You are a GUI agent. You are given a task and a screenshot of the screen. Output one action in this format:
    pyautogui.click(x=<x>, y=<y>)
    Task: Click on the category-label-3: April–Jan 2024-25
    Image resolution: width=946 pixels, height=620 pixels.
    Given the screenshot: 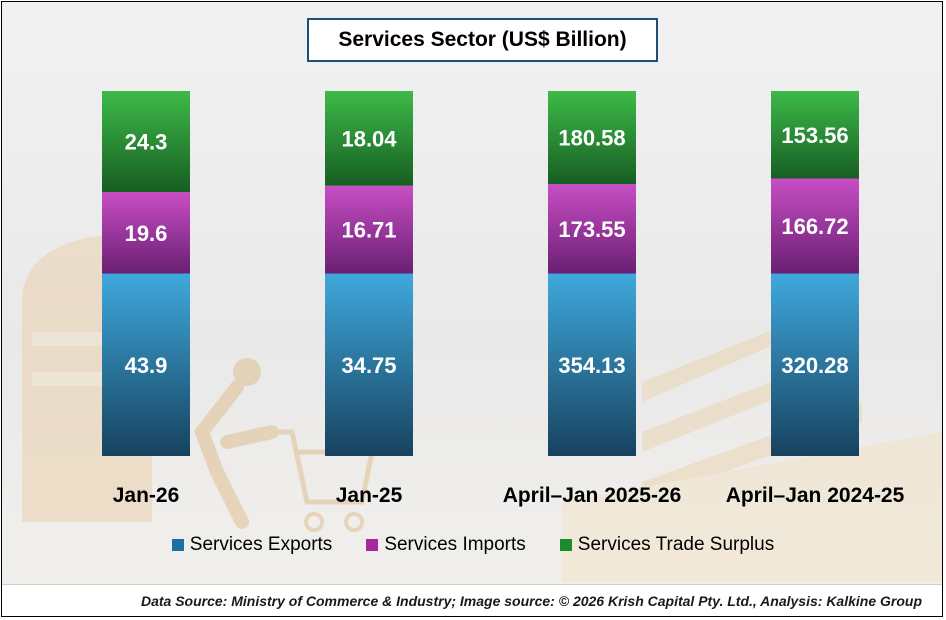 What is the action you would take?
    pyautogui.click(x=815, y=495)
    